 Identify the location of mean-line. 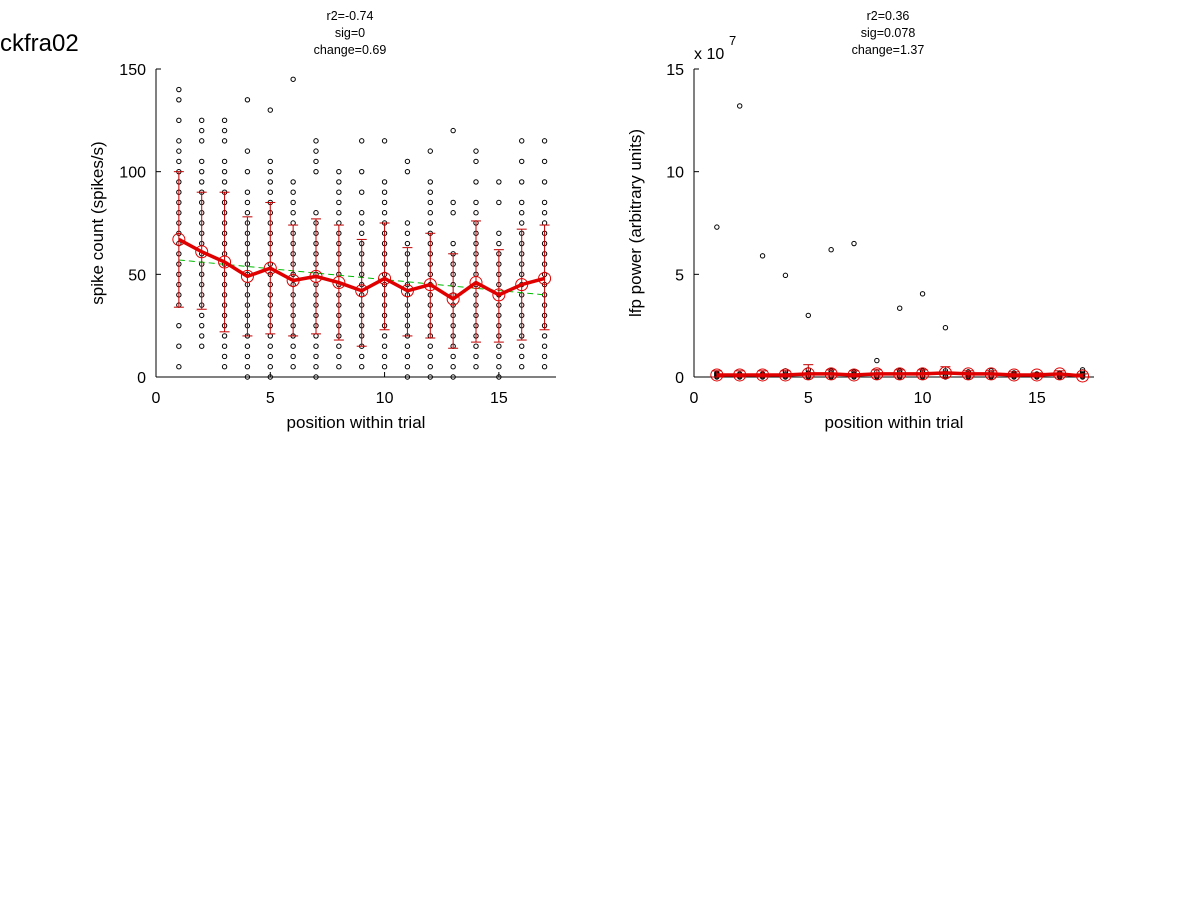
(899, 374).